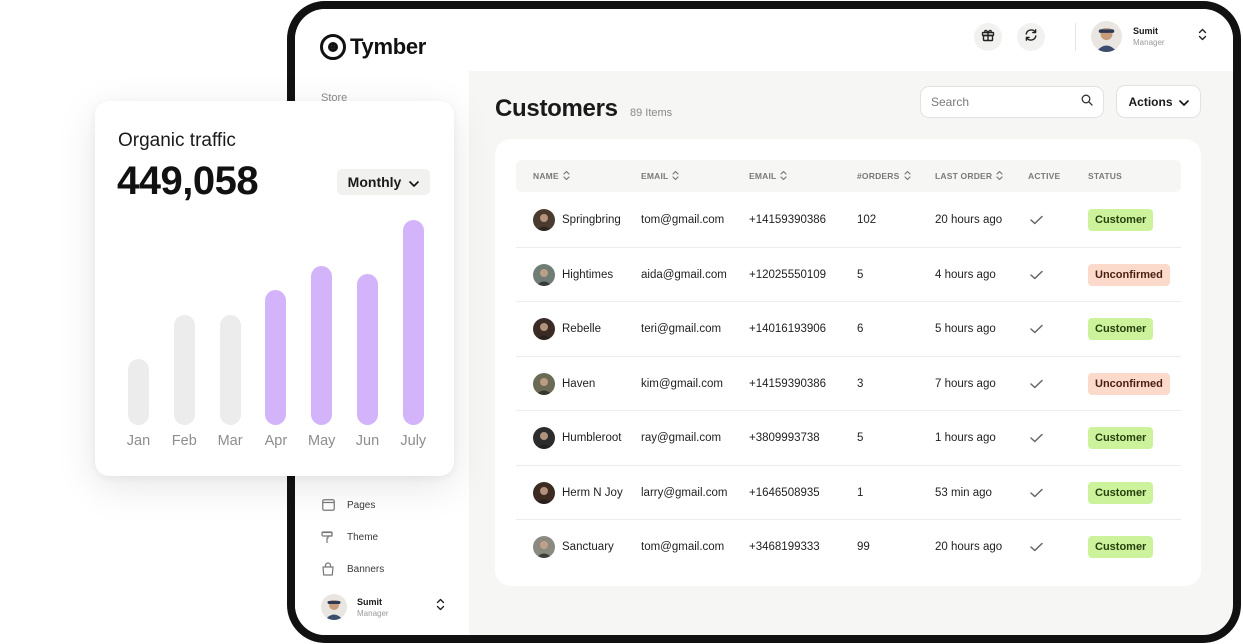 This screenshot has width=1243, height=644. I want to click on customer-name: Haven, so click(579, 383).